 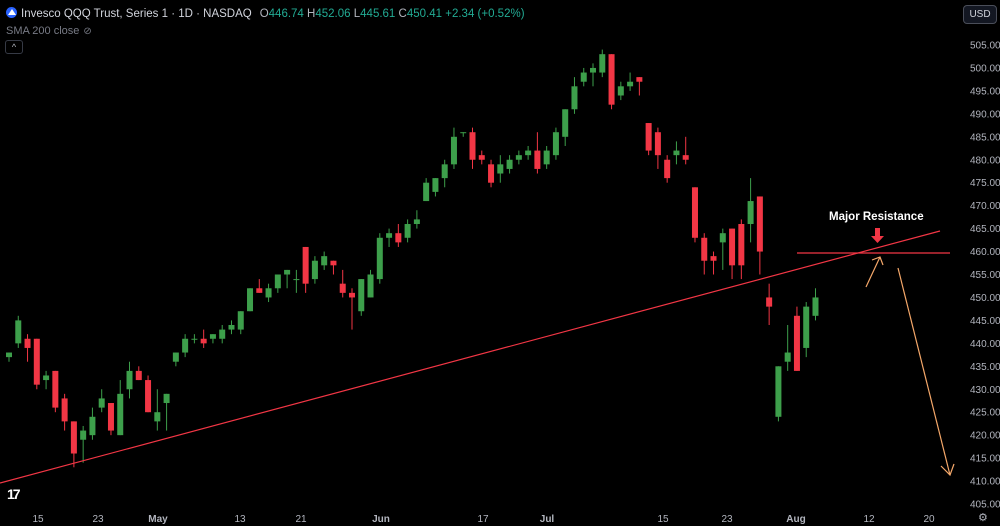 I want to click on tradingview-logo-icon: 17, so click(x=14, y=494).